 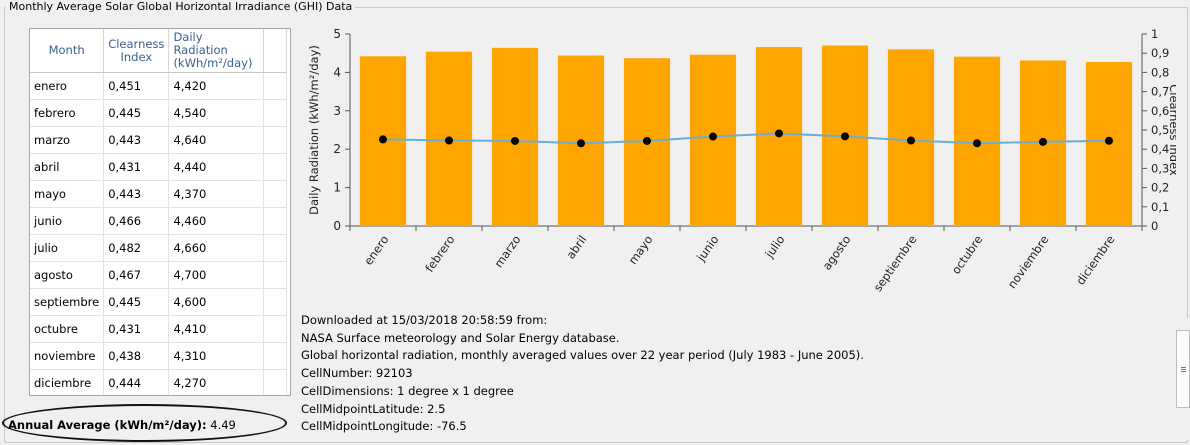 What do you see at coordinates (337, 188) in the screenshot?
I see `y-axis-tick-label: 1` at bounding box center [337, 188].